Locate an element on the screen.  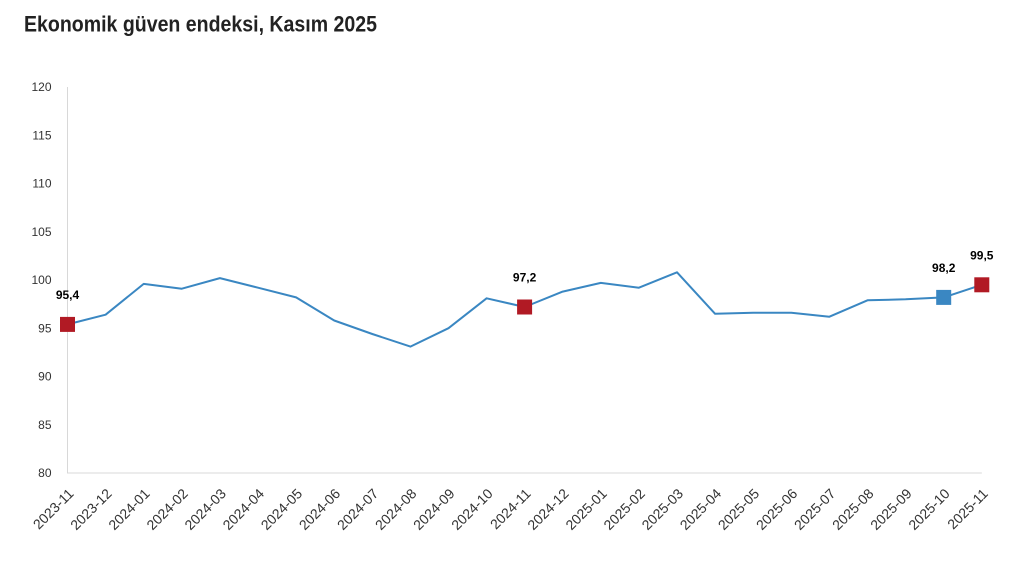
svg-text: 99,5 is located at coordinates (982, 255).